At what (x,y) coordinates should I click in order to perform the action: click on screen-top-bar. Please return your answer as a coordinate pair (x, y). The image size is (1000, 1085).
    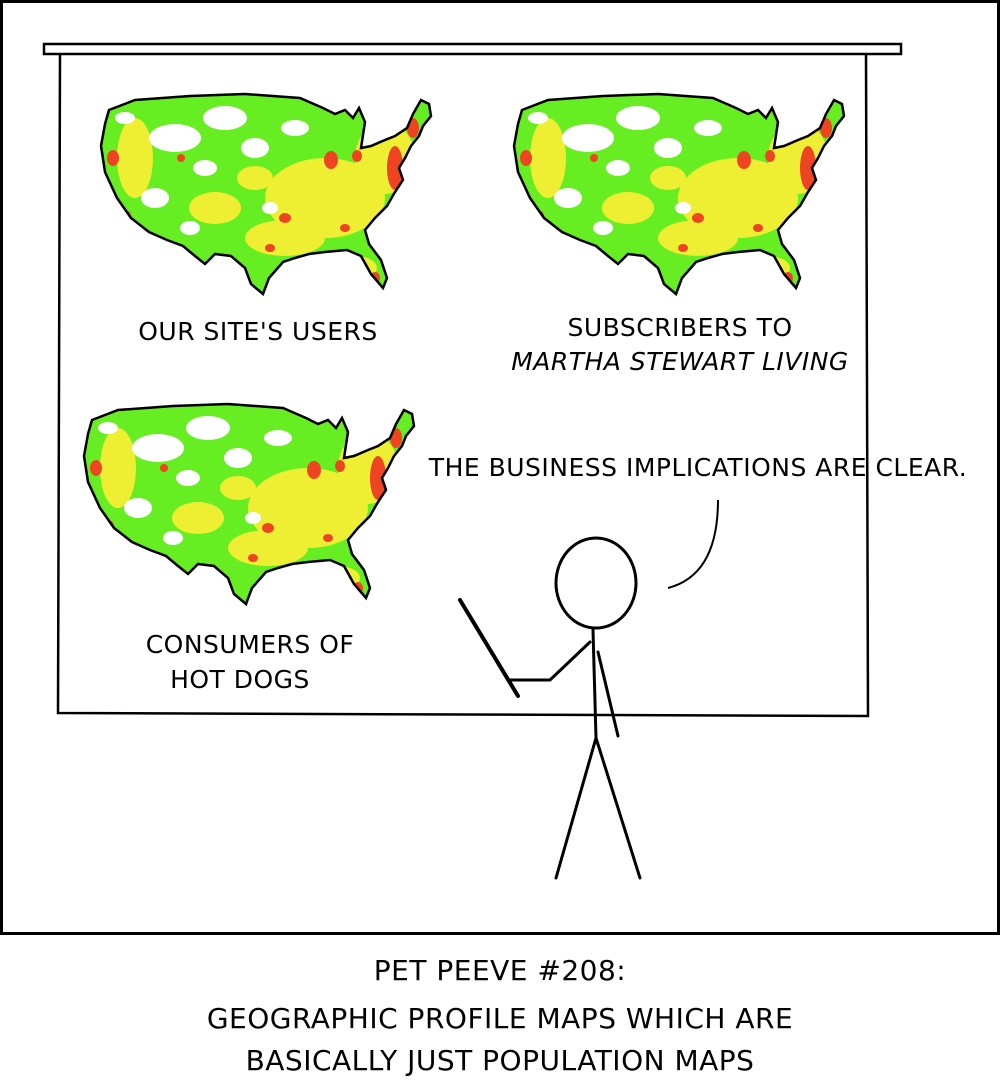
    Looking at the image, I should click on (472, 49).